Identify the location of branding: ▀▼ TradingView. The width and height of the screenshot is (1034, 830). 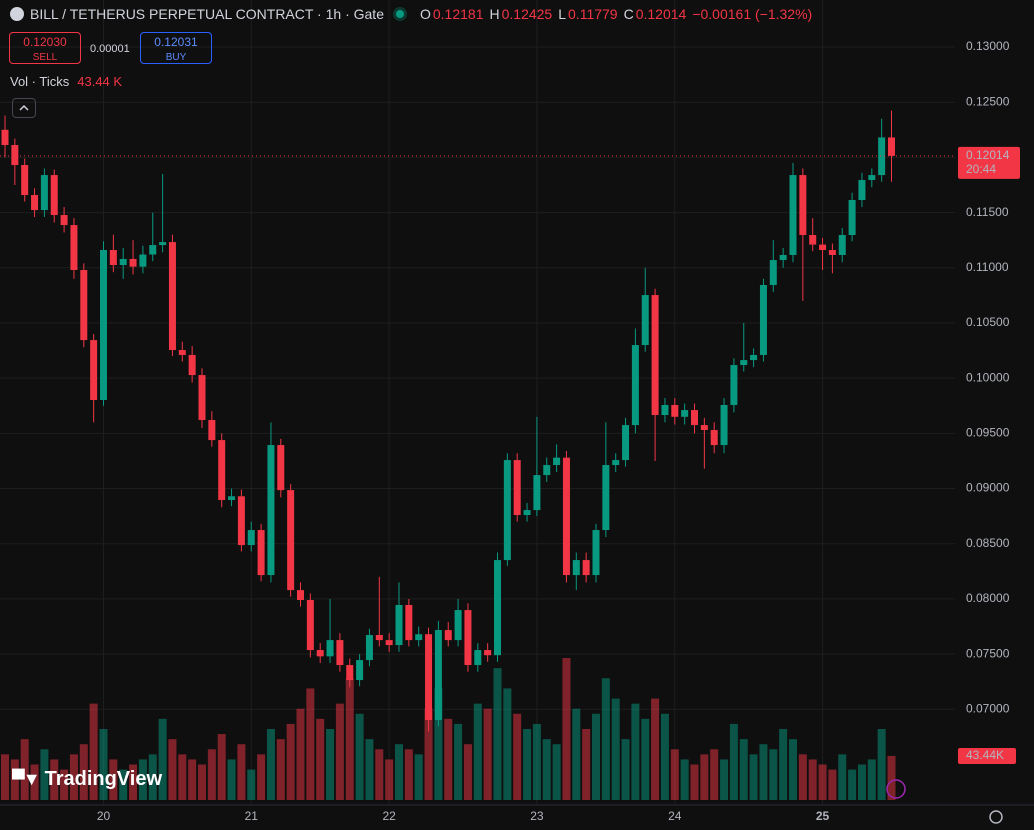
(87, 779).